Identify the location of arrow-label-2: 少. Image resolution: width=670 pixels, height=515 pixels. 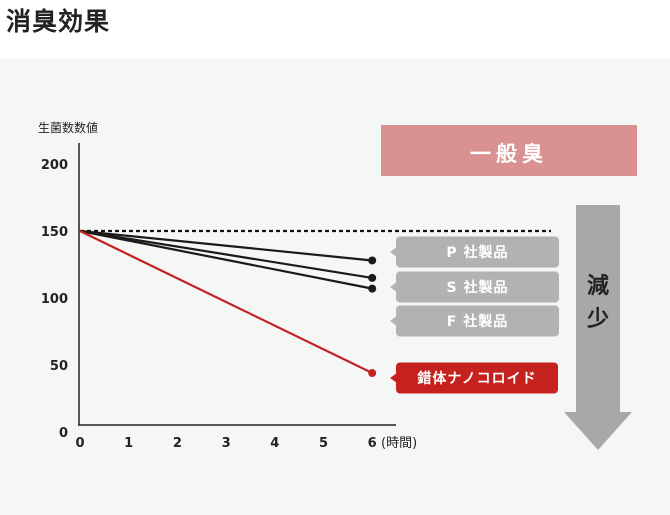
(597, 319).